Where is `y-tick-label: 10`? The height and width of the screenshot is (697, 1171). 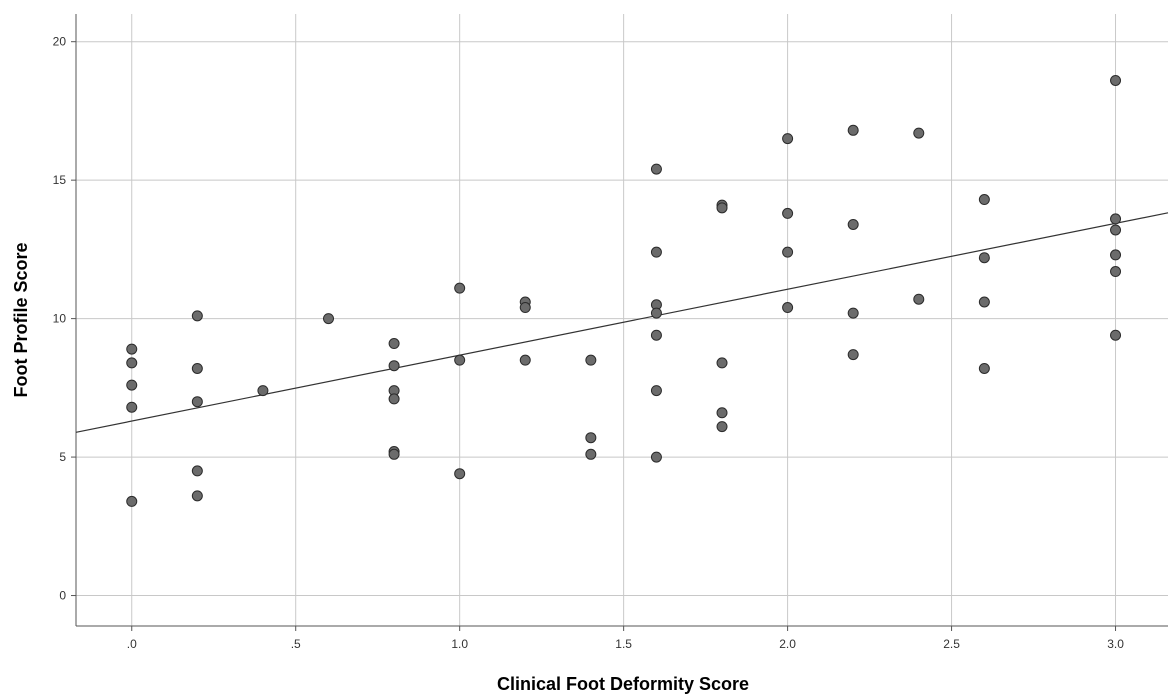 y-tick-label: 10 is located at coordinates (60, 319).